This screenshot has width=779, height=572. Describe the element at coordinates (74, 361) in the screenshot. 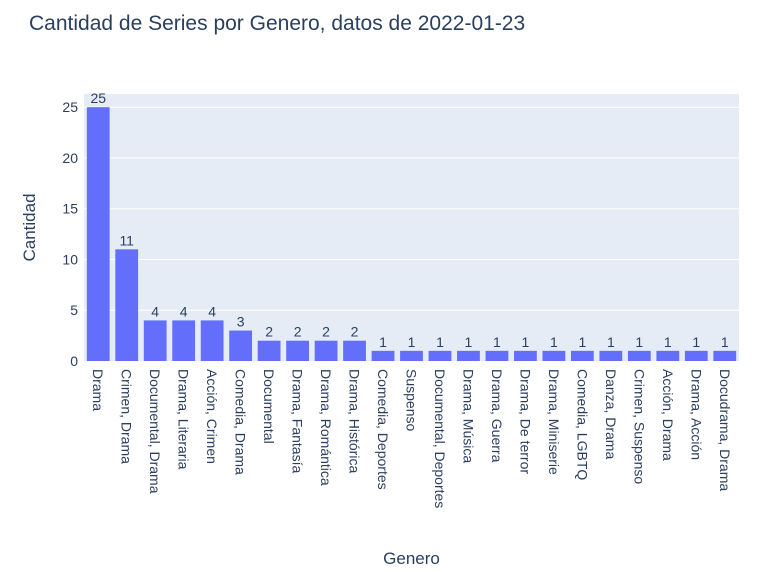

I see `y-tick-label: 0` at that location.